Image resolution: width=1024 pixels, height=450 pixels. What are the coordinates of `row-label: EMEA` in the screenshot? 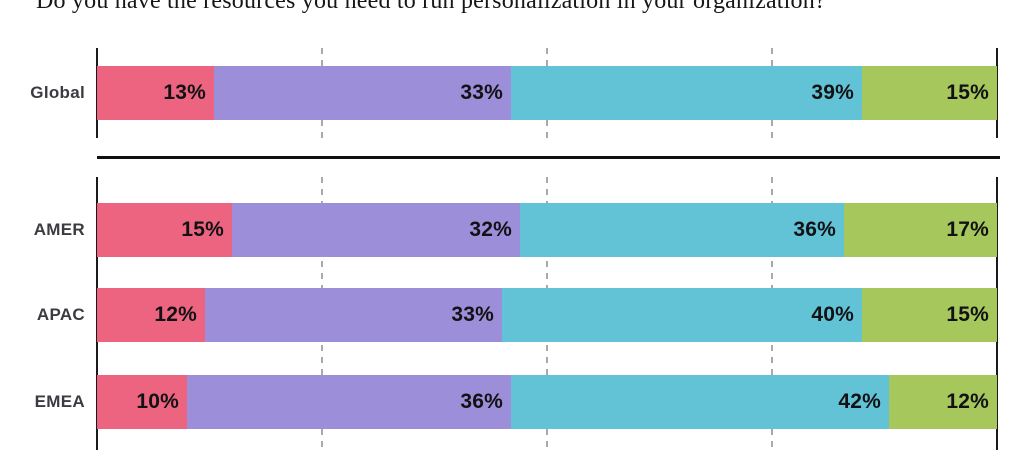 It's located at (59, 401).